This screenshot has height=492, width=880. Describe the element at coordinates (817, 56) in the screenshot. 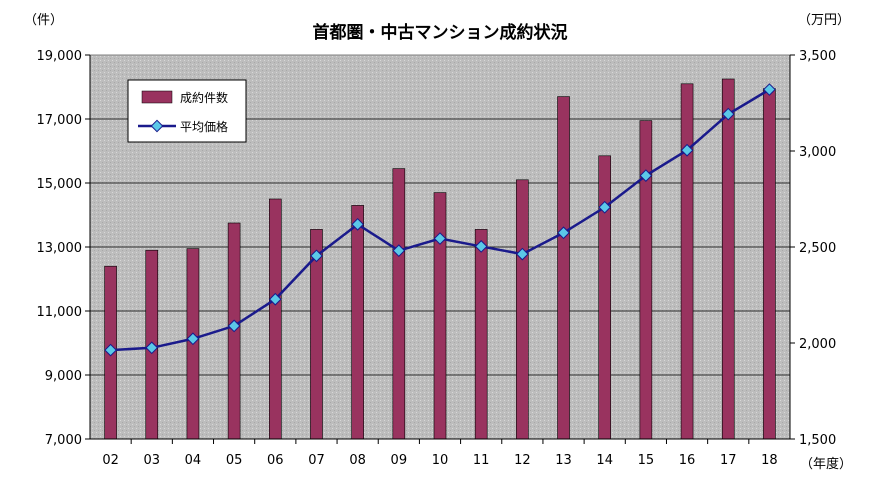

I see `right-tick-label: 3,500` at that location.